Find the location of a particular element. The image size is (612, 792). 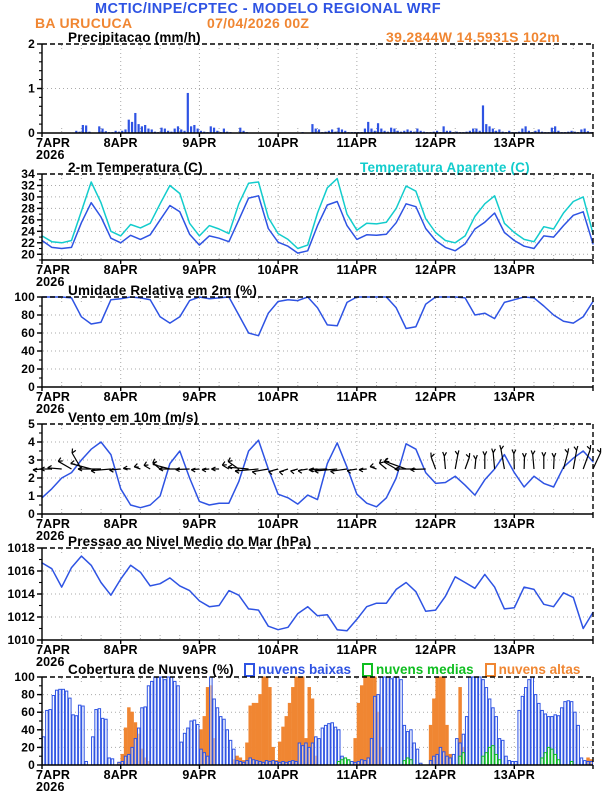

panel-title-clouds: Cobertura de Nuvens (%) is located at coordinates (151, 669).